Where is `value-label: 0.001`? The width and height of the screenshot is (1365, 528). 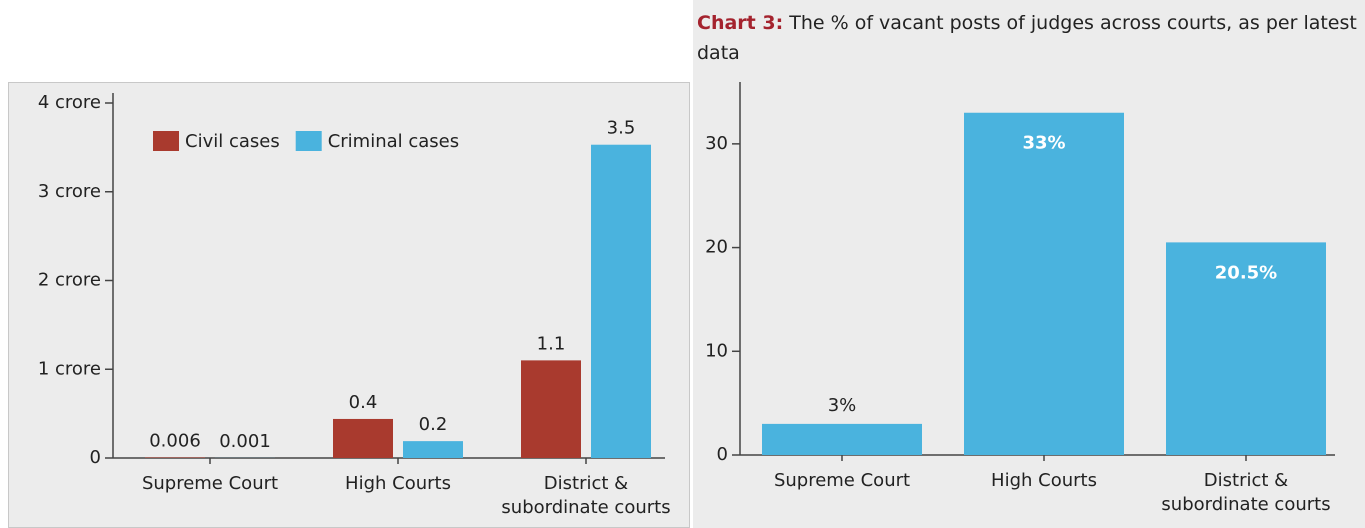 value-label: 0.001 is located at coordinates (245, 441).